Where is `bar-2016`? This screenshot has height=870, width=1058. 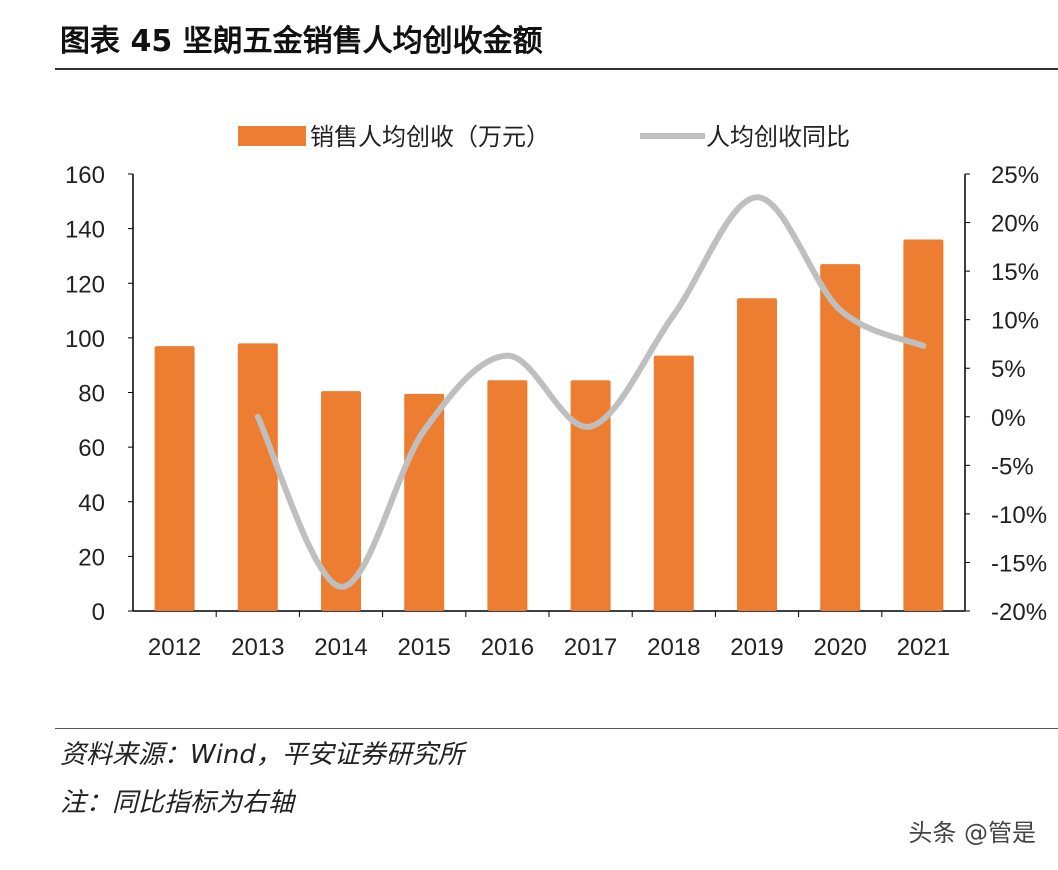
bar-2016 is located at coordinates (507, 495).